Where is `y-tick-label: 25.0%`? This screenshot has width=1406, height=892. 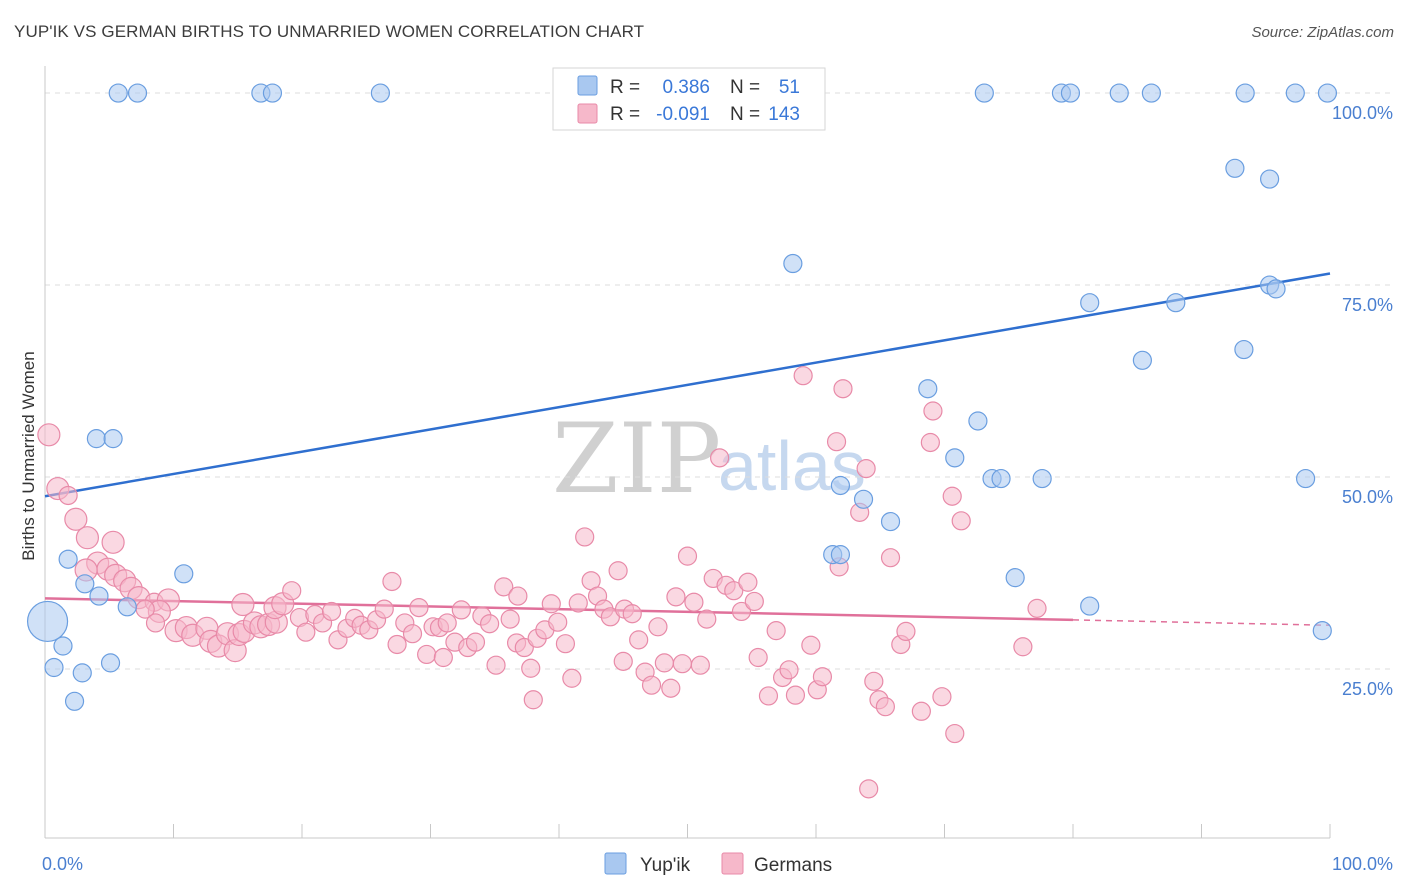 y-tick-label: 25.0% is located at coordinates (1367, 689).